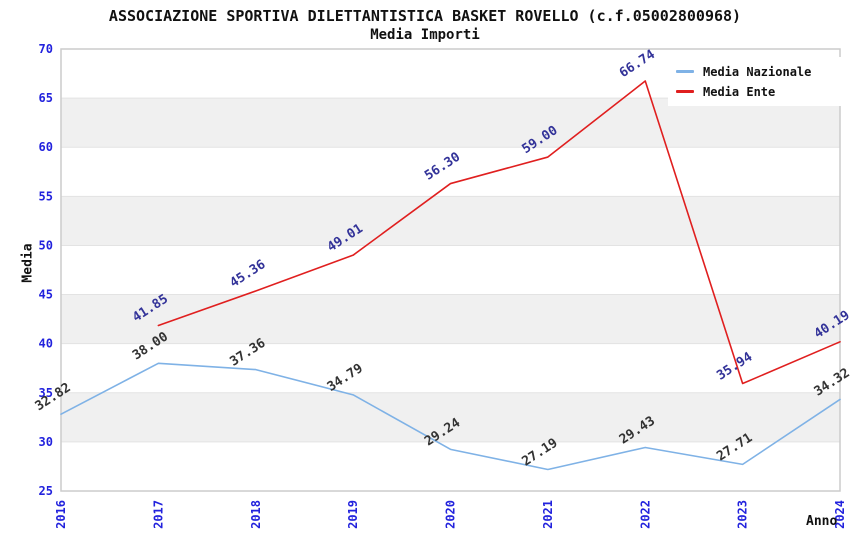  I want to click on legend-label-media-nazionale: Media Nazionale, so click(757, 71).